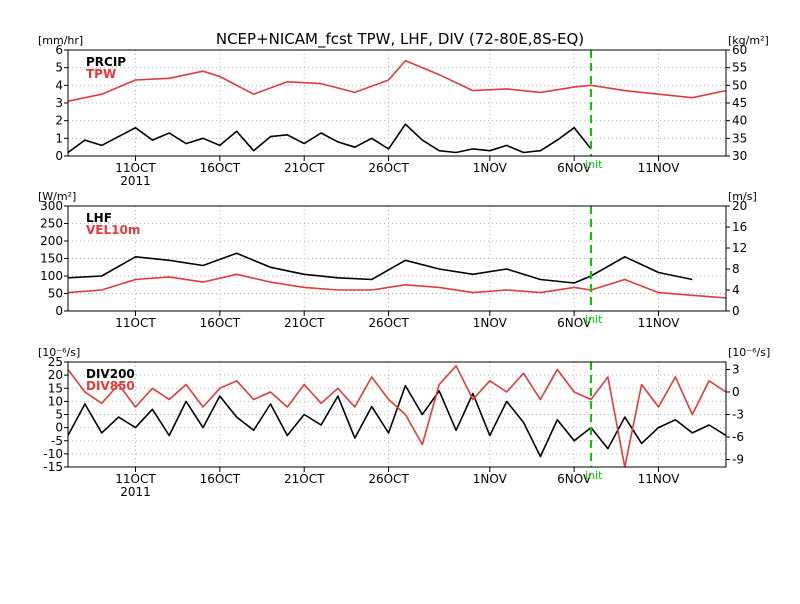 The image size is (800, 604). What do you see at coordinates (739, 50) in the screenshot?
I see `right-tick-label: 60` at bounding box center [739, 50].